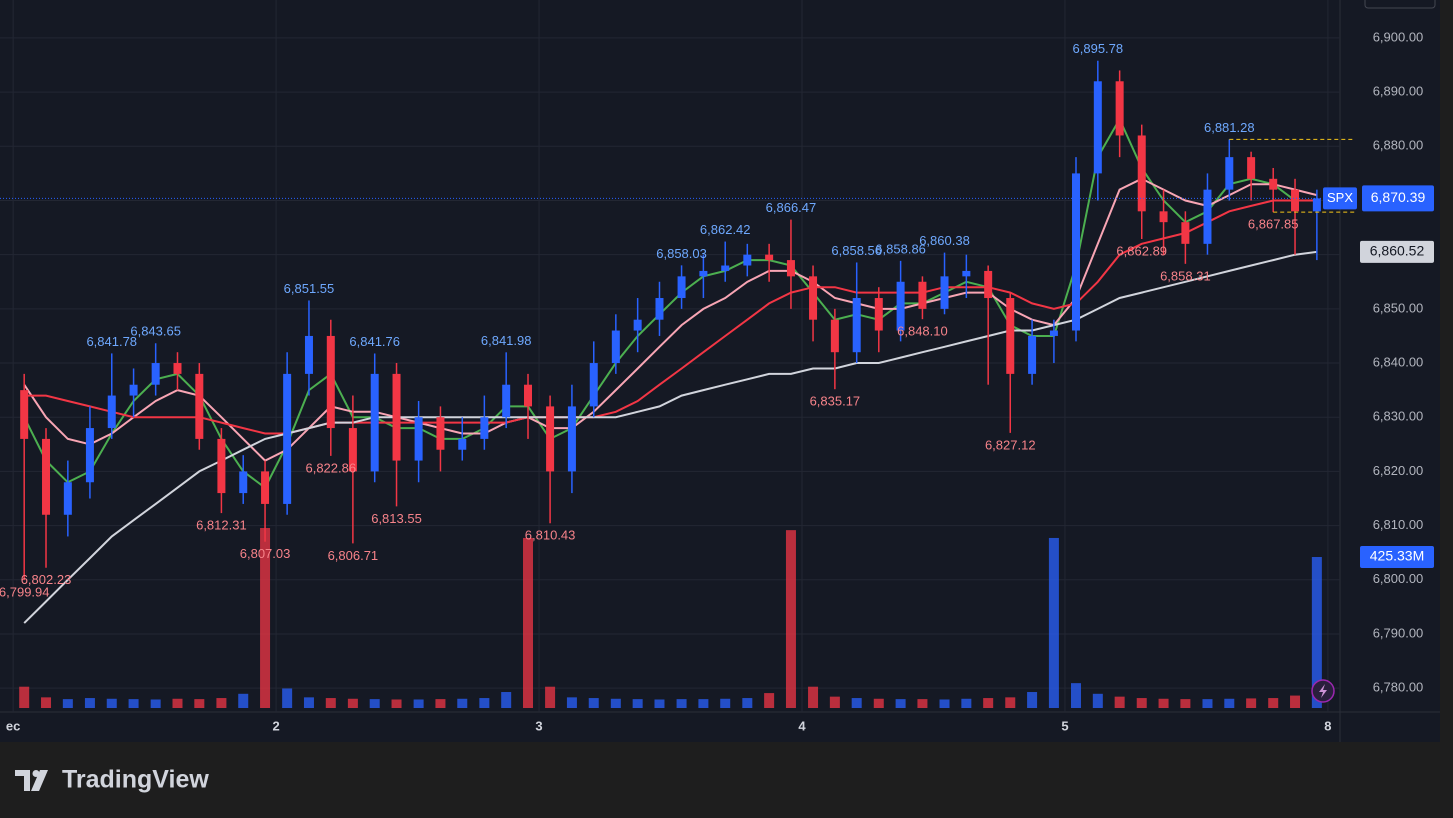  I want to click on high-label: 6,841.78, so click(111, 341).